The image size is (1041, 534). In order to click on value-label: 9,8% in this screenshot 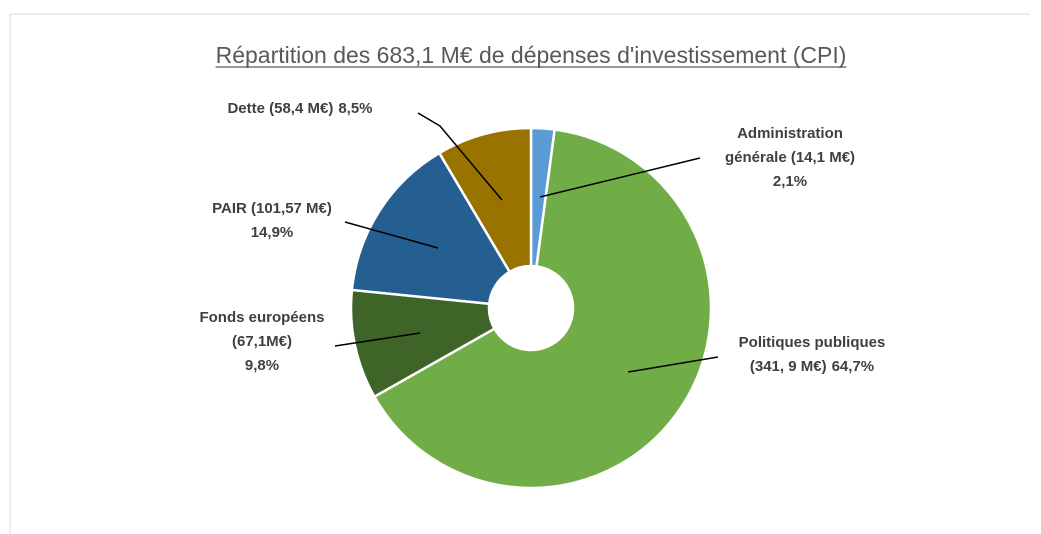, I will do `click(262, 365)`.